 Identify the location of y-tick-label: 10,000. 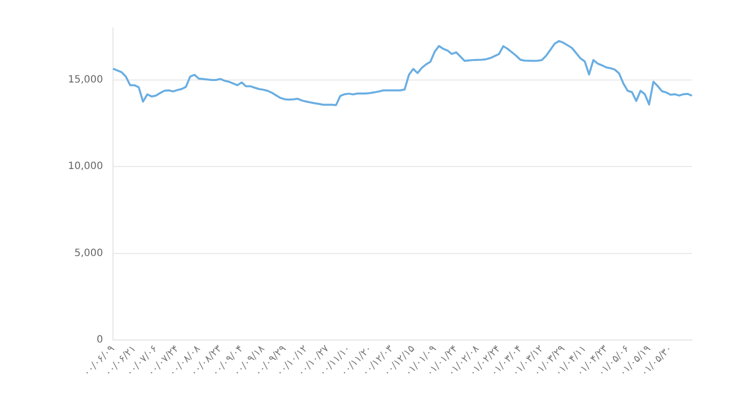
(85, 166).